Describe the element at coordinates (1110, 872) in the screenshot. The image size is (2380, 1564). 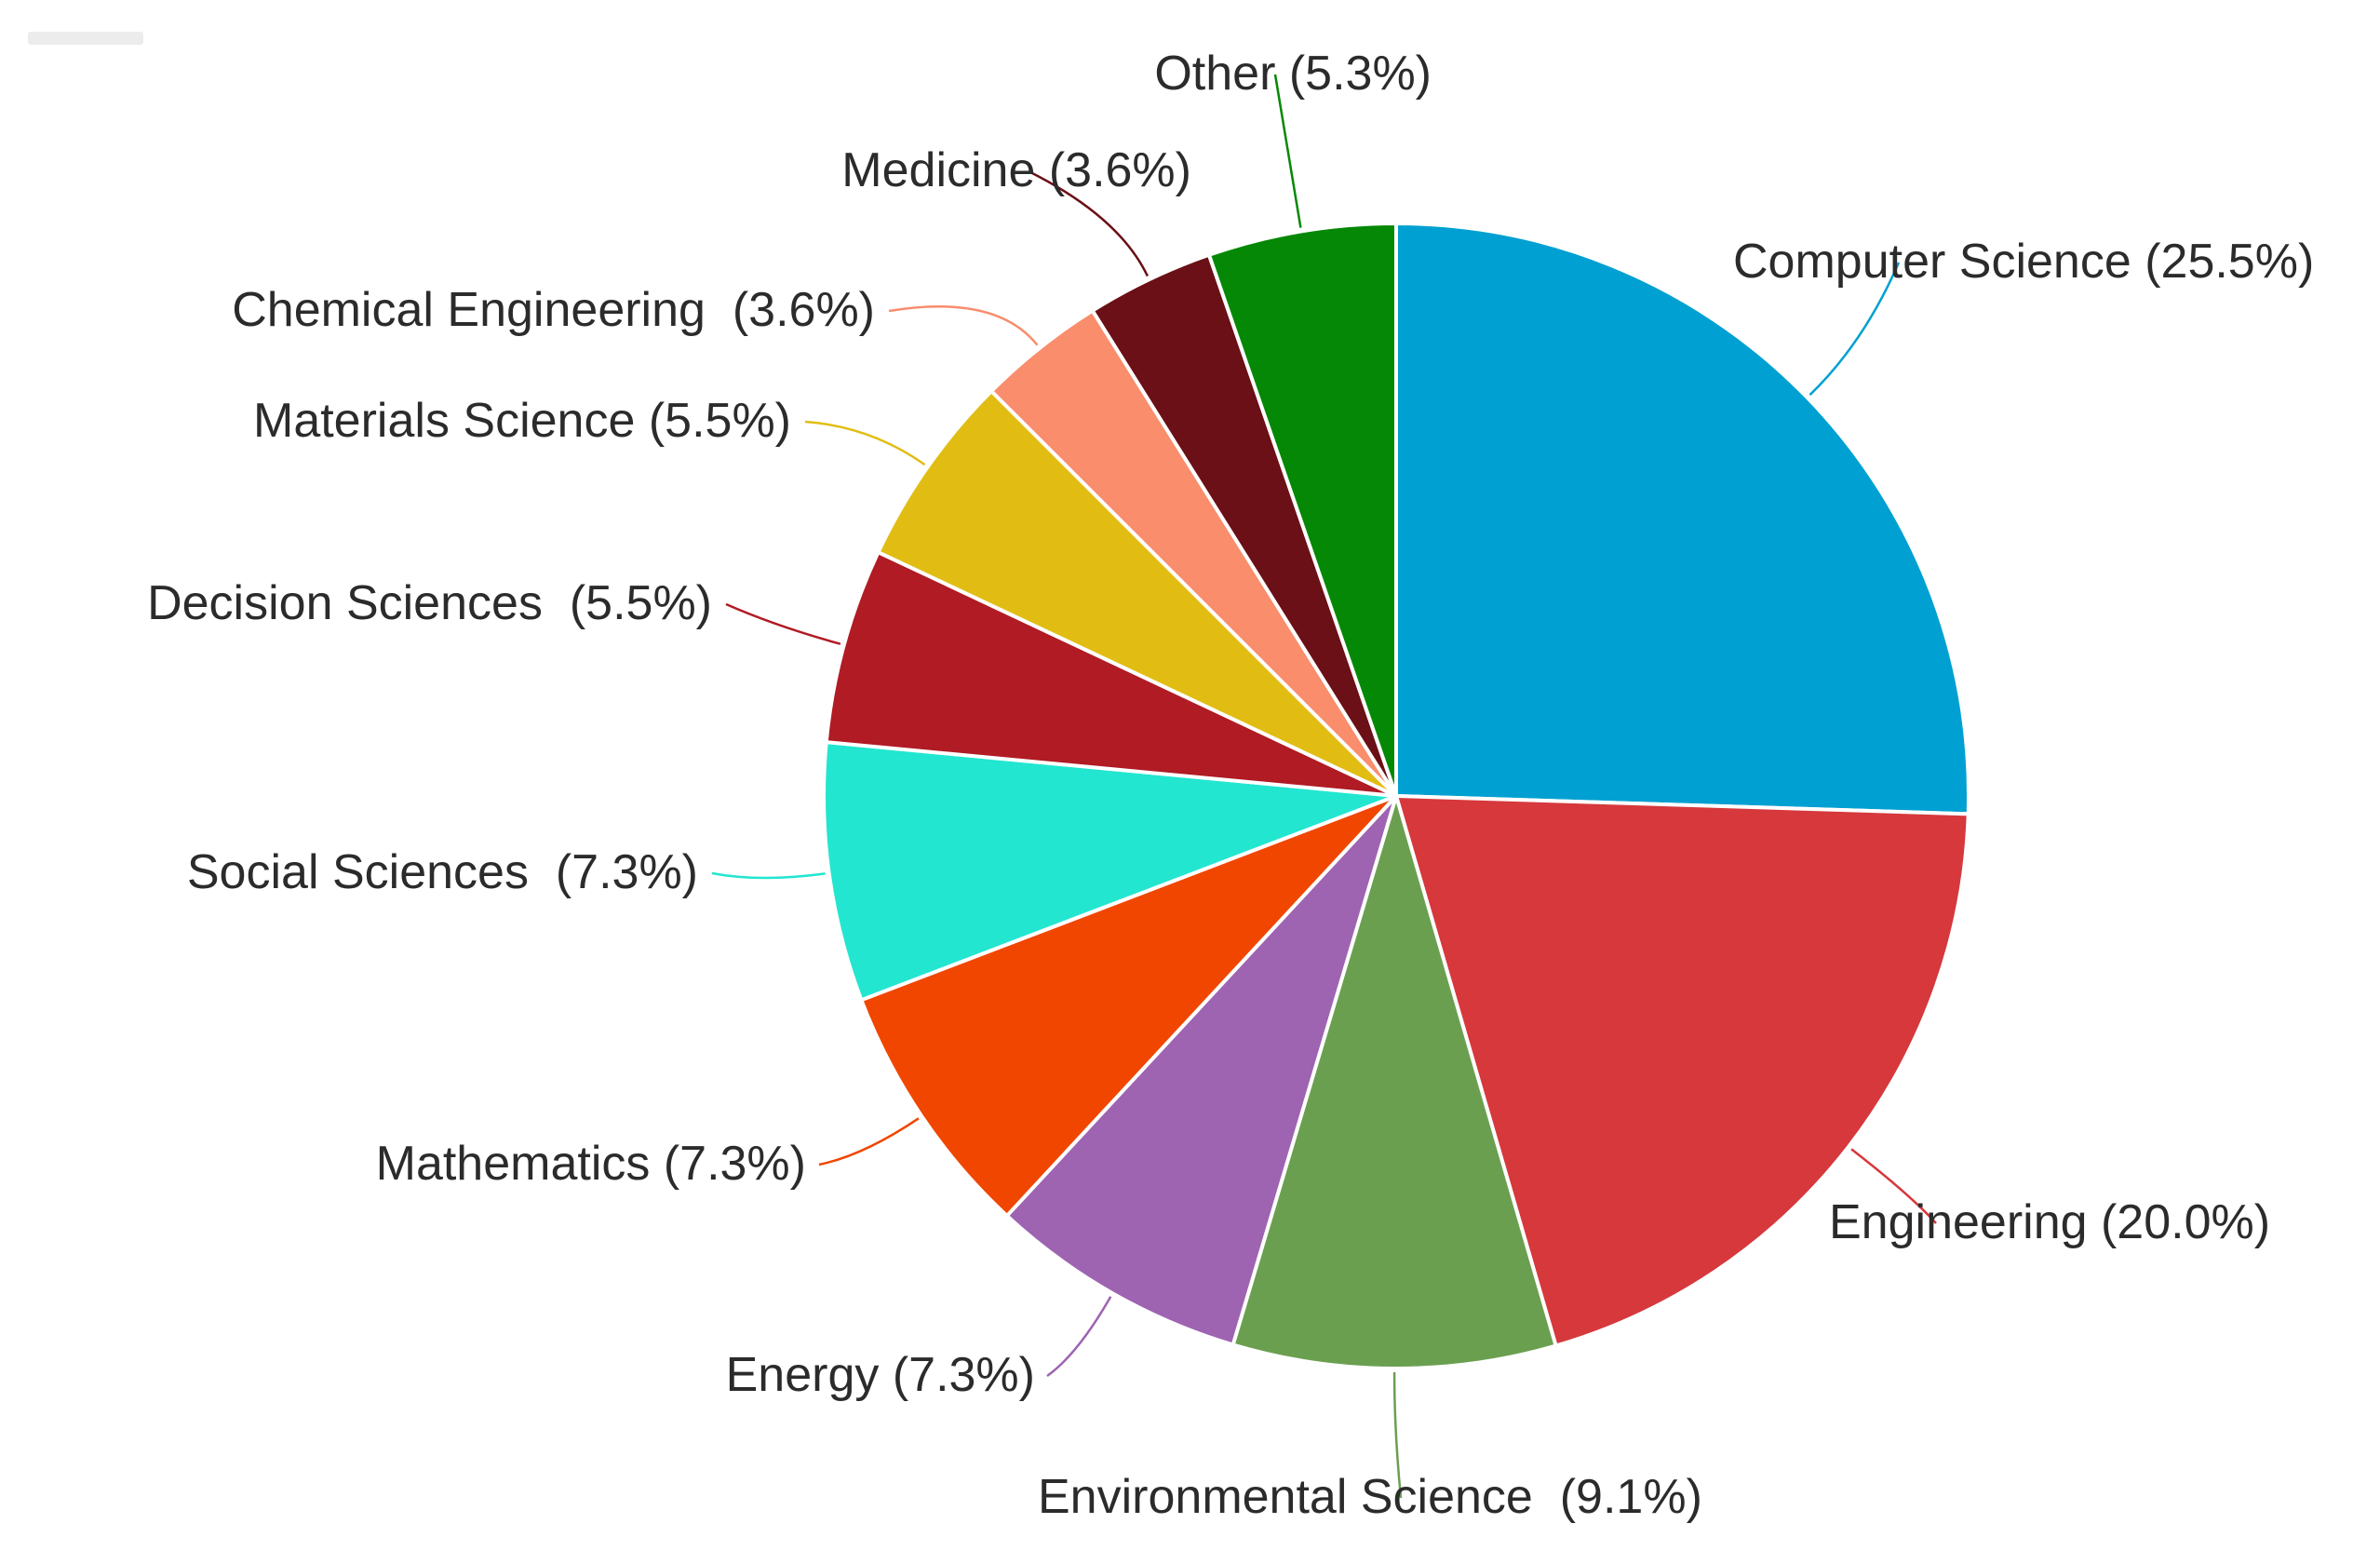
I see `pie-slice-social-sciences` at that location.